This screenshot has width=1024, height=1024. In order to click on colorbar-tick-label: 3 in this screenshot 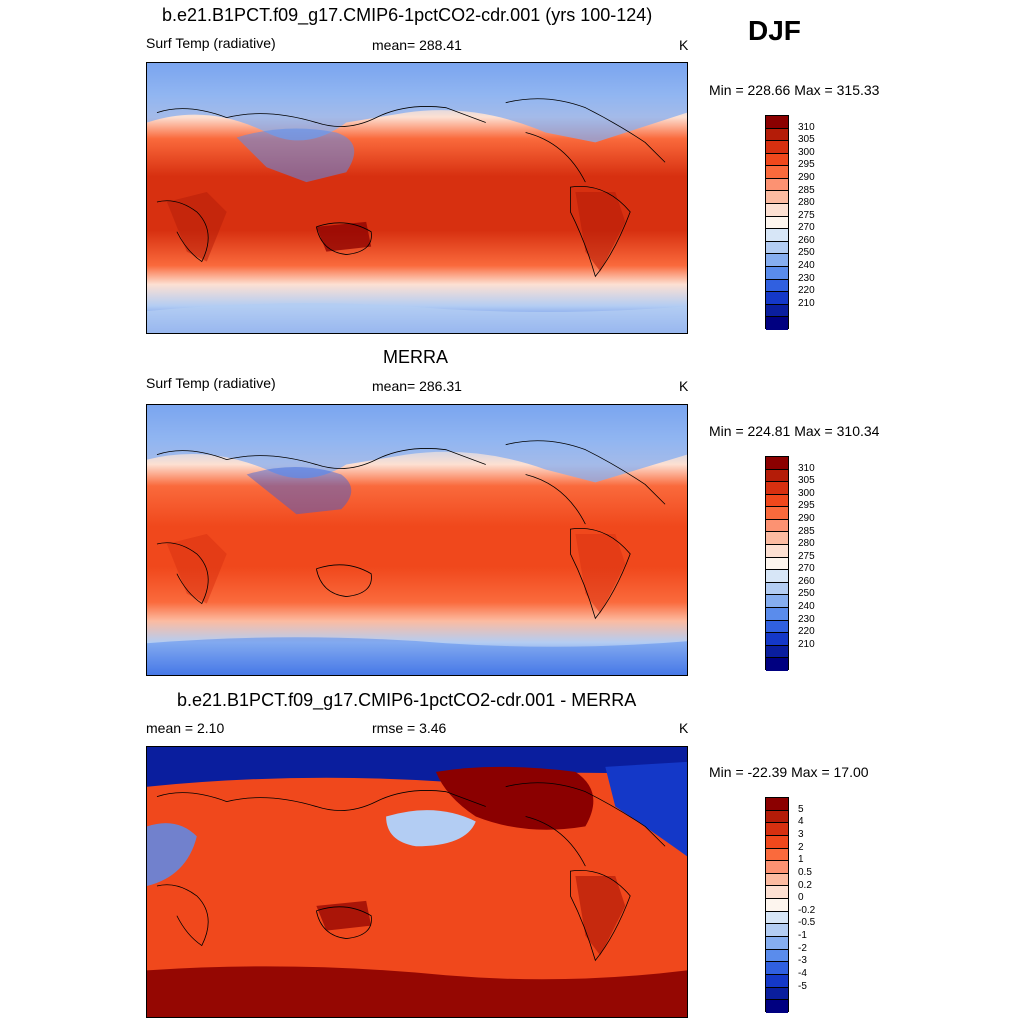, I will do `click(801, 834)`.